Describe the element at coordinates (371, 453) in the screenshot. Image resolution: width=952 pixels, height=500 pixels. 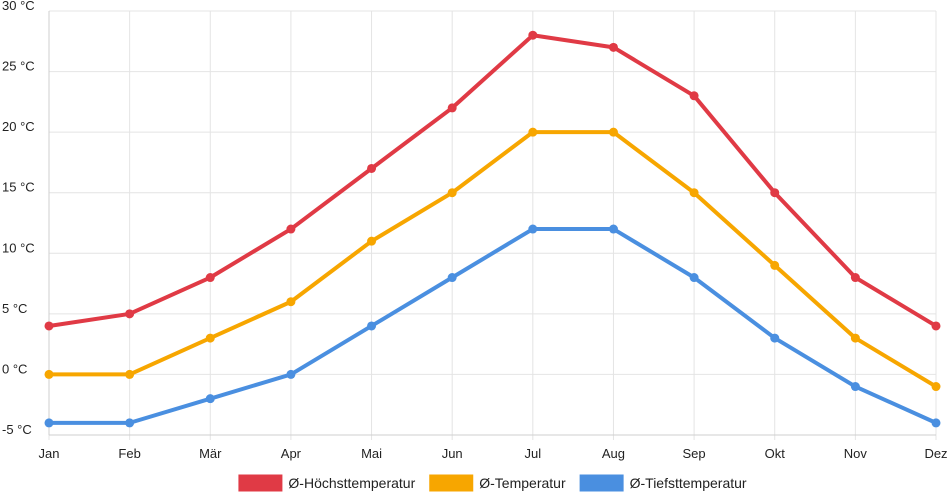
I see `x-tick-label: Mai` at that location.